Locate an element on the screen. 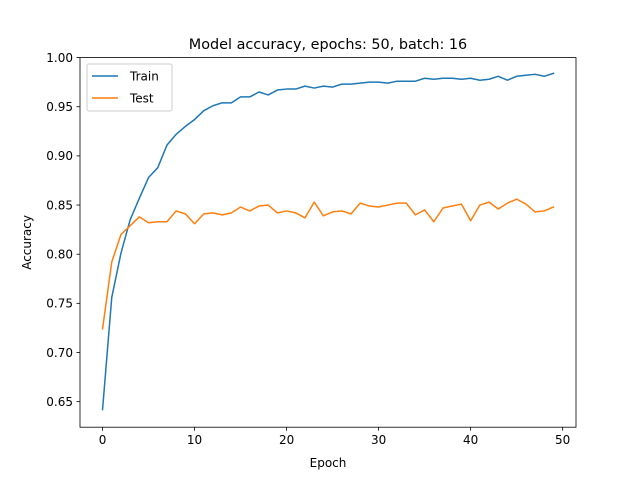 The height and width of the screenshot is (480, 640). legend-label-test: Test is located at coordinates (141, 99).